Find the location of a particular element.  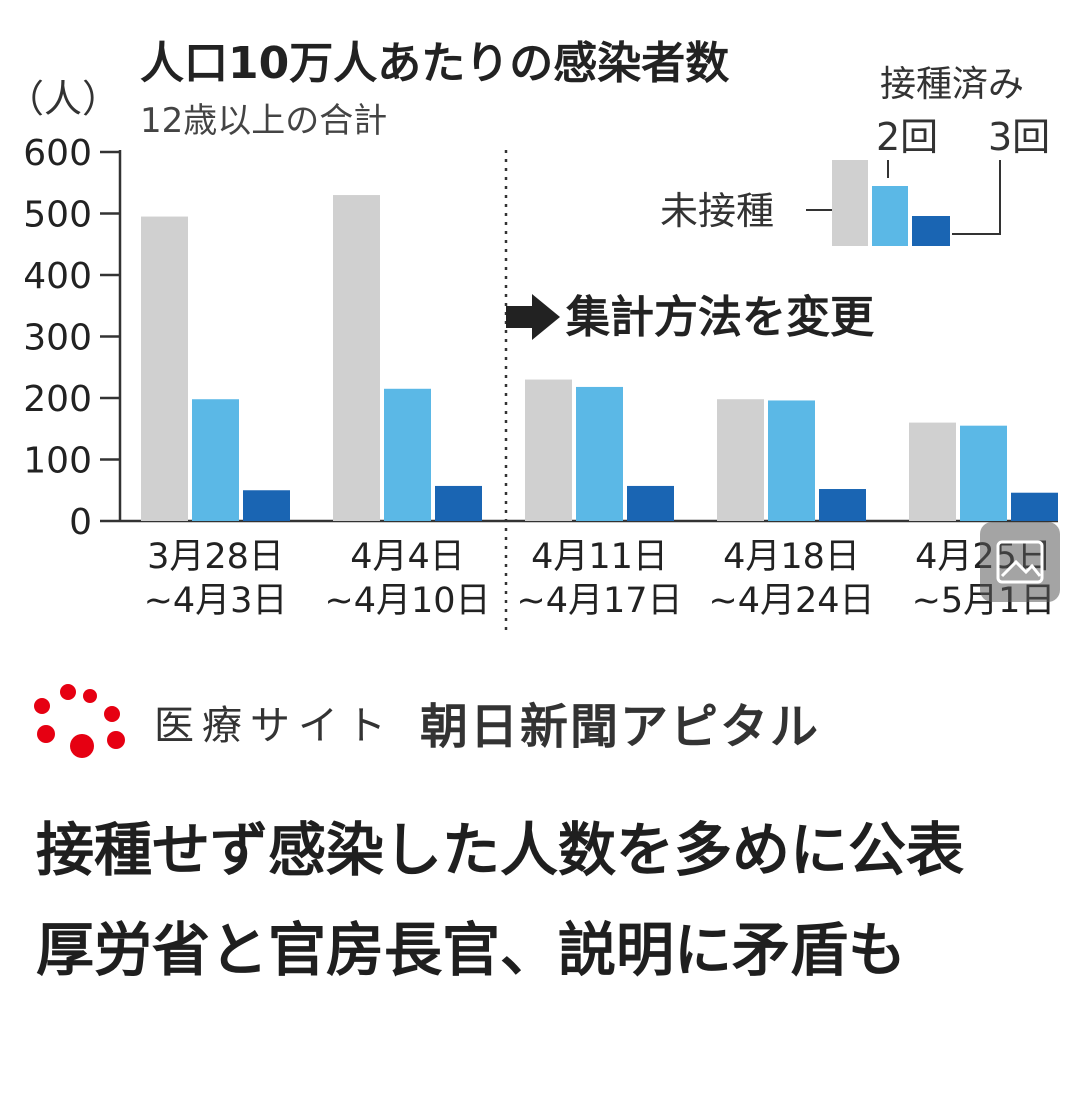

method-change-annotation: 集計方法を変更 is located at coordinates (690, 317).